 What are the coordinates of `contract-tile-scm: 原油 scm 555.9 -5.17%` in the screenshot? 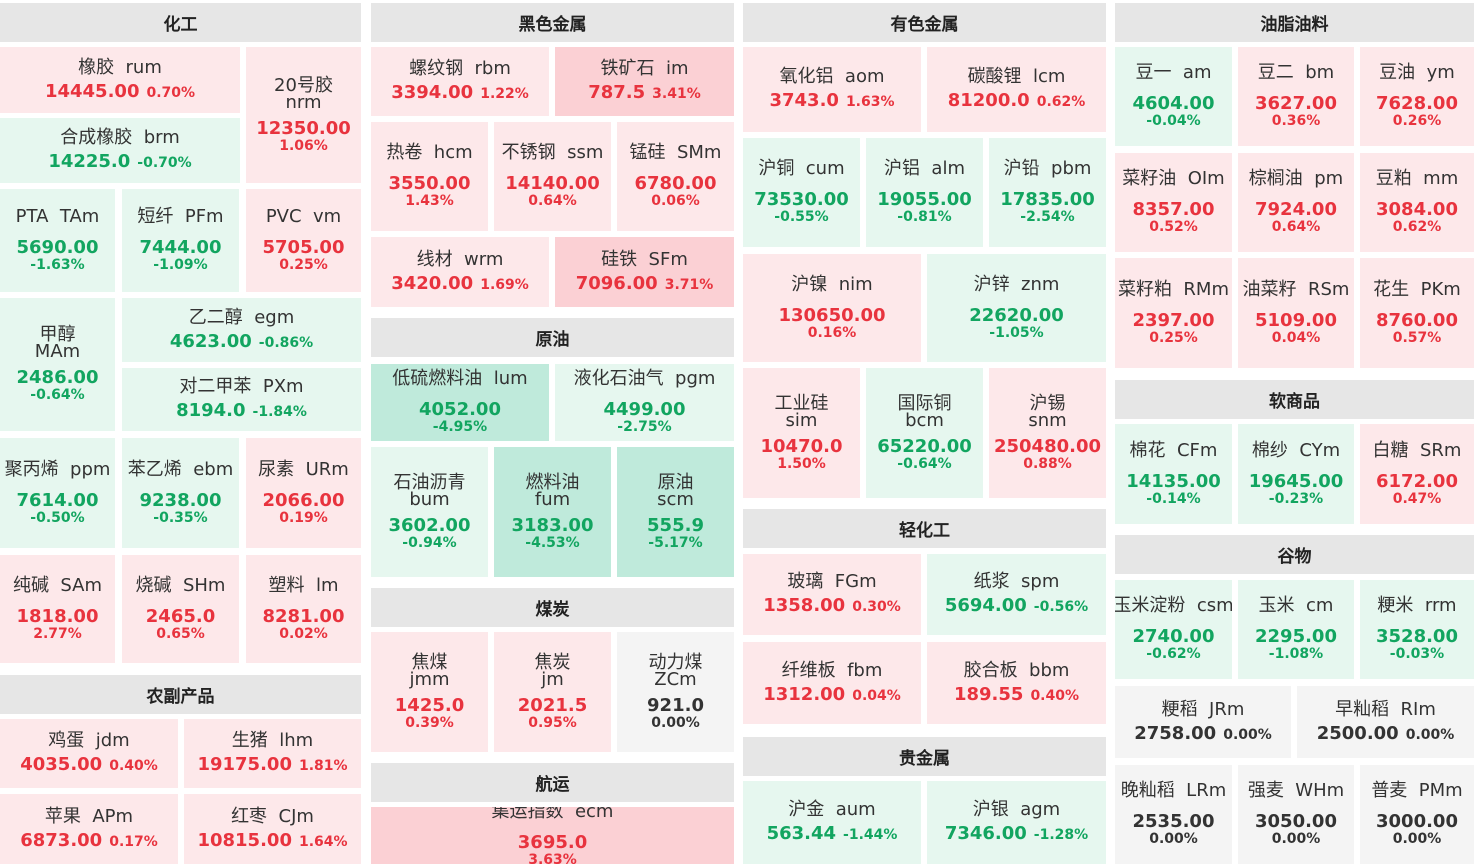 It's located at (675, 512).